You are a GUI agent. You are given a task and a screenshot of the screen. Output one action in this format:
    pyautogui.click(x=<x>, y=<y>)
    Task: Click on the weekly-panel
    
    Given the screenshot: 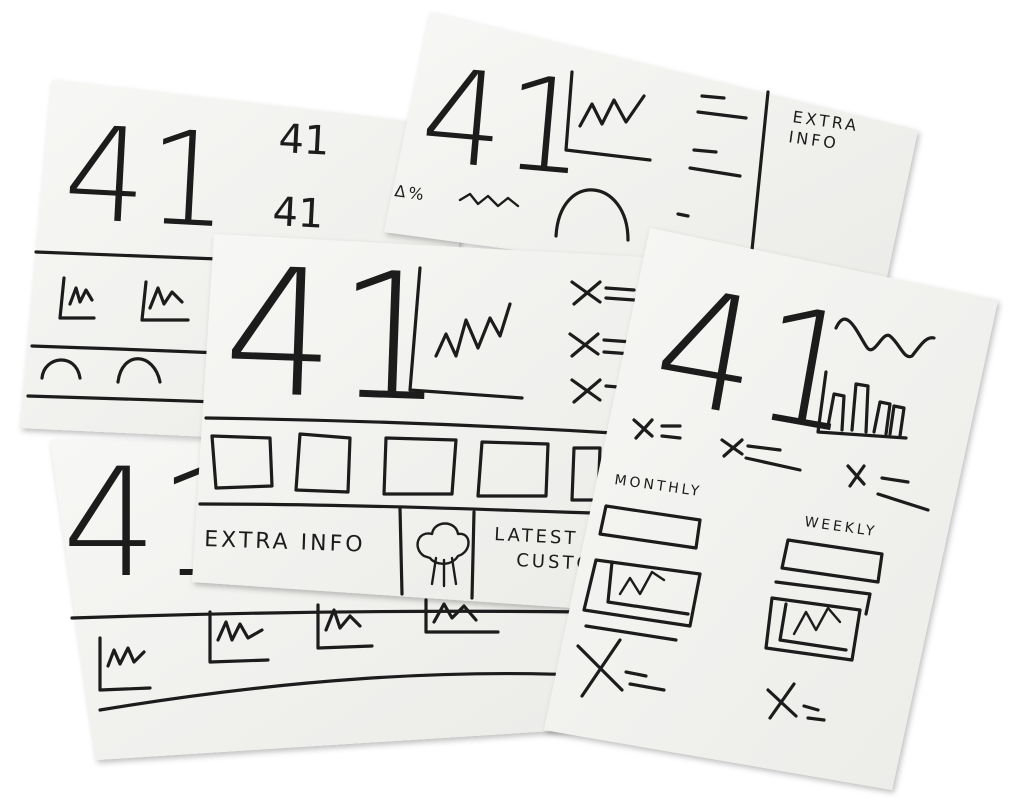 What is the action you would take?
    pyautogui.click(x=824, y=600)
    